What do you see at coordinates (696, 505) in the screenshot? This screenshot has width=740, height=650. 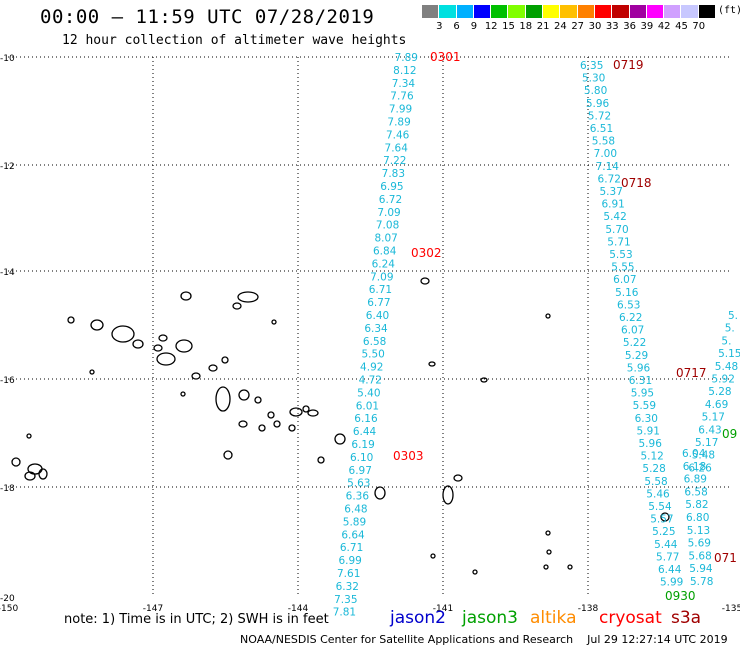 I see `wave-height-value: 5.82` at bounding box center [696, 505].